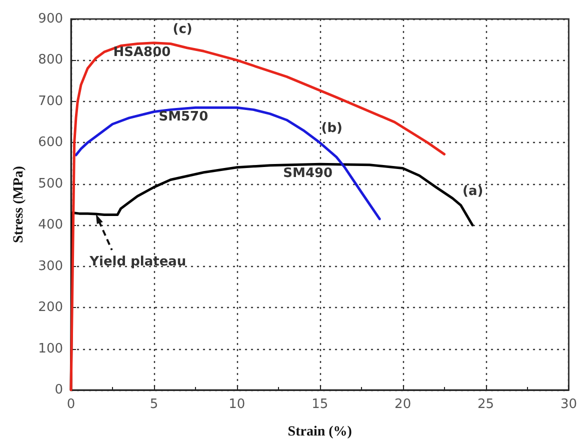 Image resolution: width=580 pixels, height=445 pixels. I want to click on y-tick-label: 100, so click(50, 348).